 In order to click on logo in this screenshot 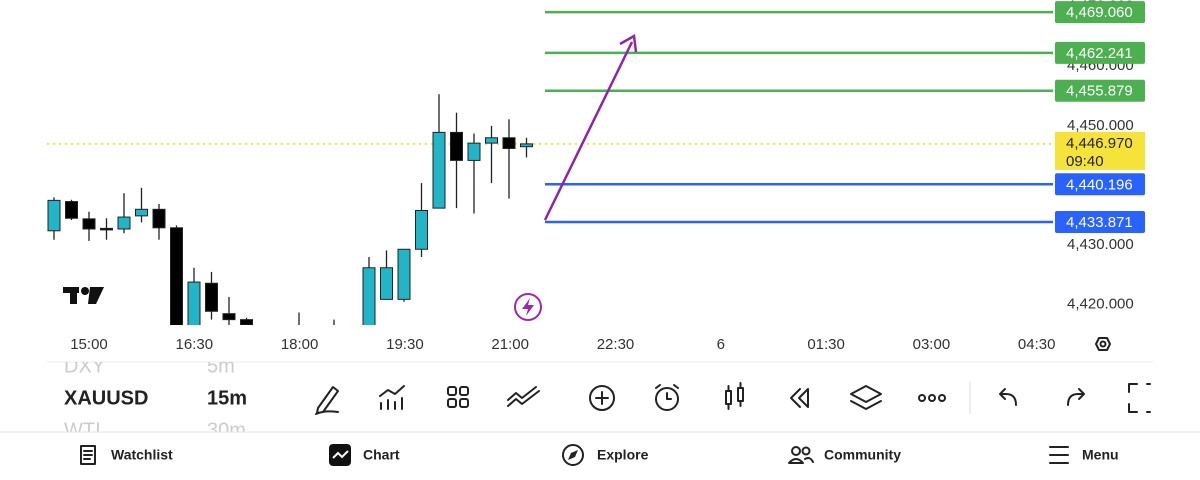, I will do `click(83, 295)`.